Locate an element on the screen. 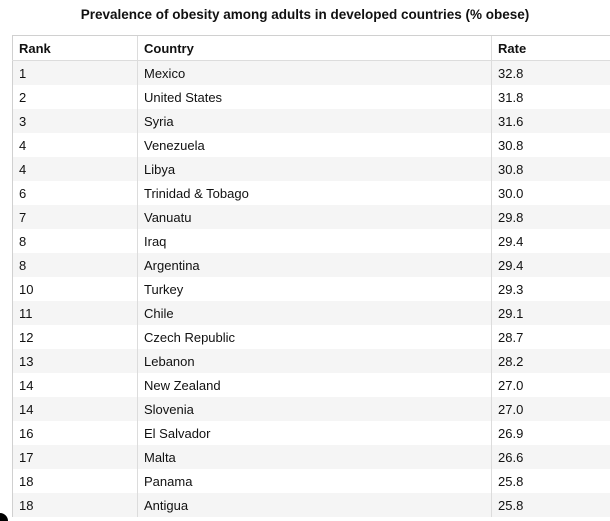 The height and width of the screenshot is (521, 610). table-row: 14 Slovenia 27.0 is located at coordinates (311, 409).